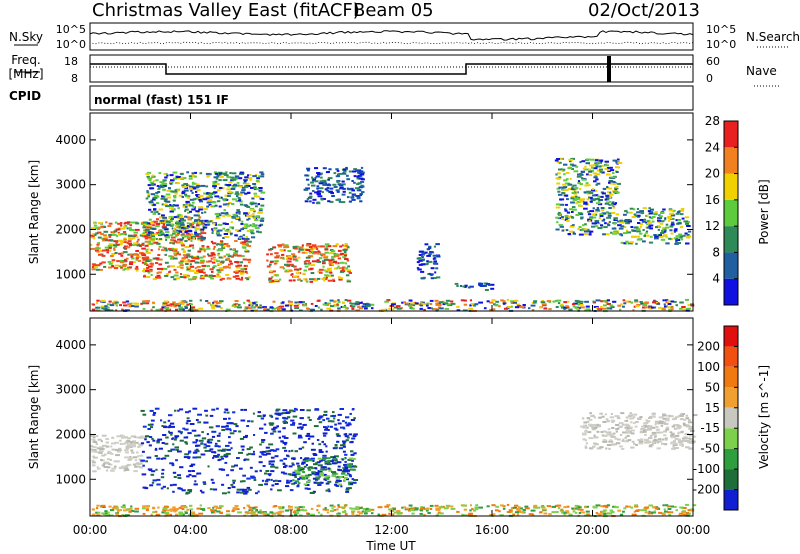  I want to click on x-tick-label: 16:00, so click(492, 530).